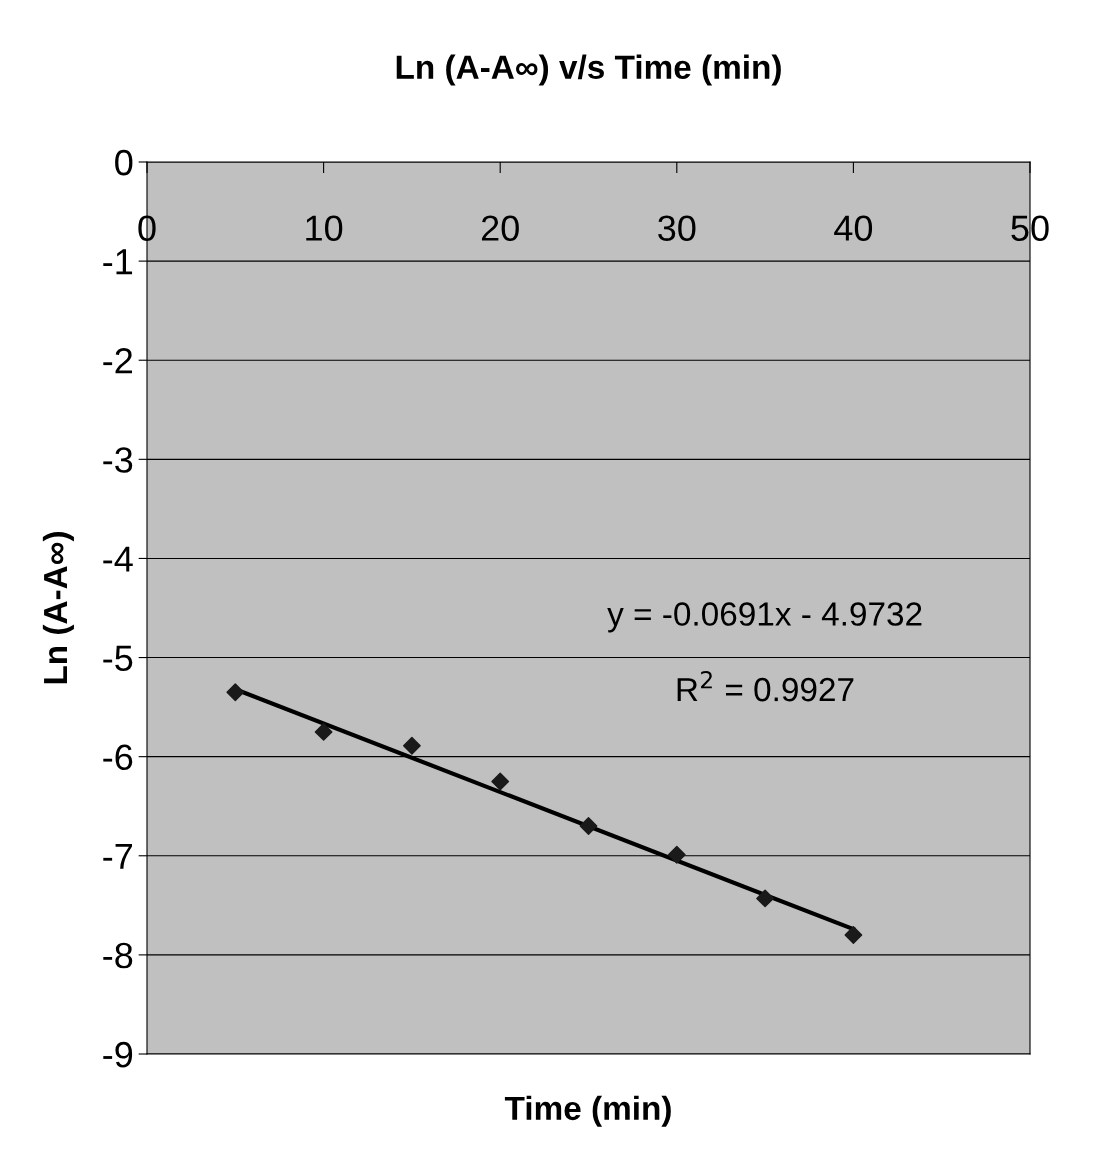 The width and height of the screenshot is (1106, 1167). What do you see at coordinates (118, 262) in the screenshot?
I see `y-tick-label: -1` at bounding box center [118, 262].